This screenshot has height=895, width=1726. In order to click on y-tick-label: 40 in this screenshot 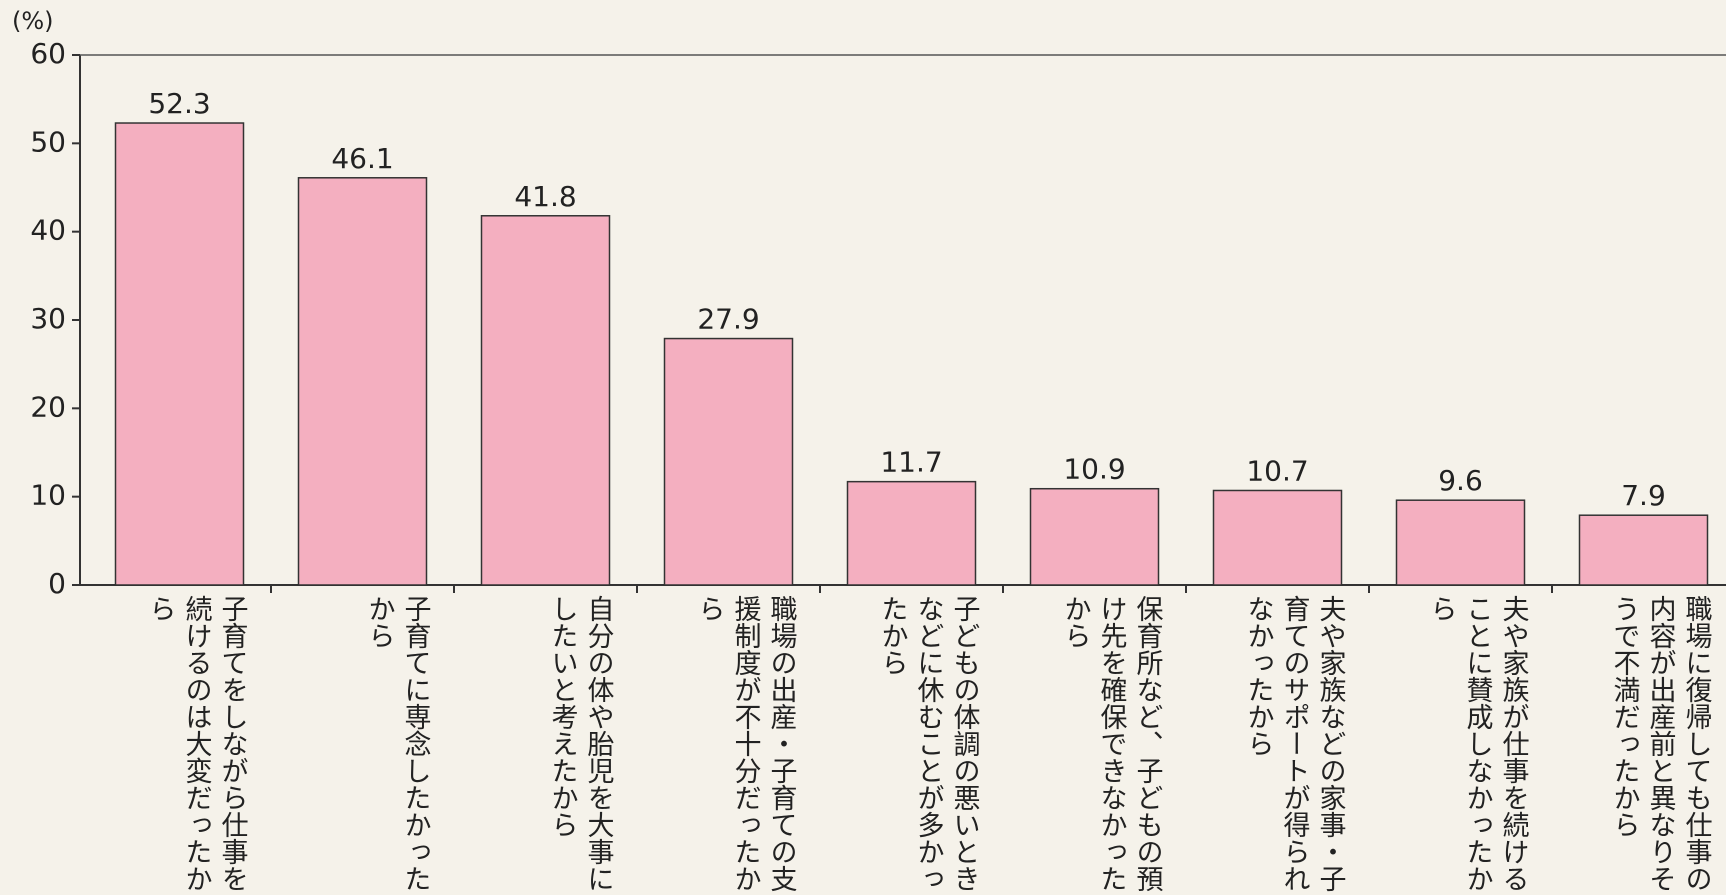, I will do `click(48, 230)`.